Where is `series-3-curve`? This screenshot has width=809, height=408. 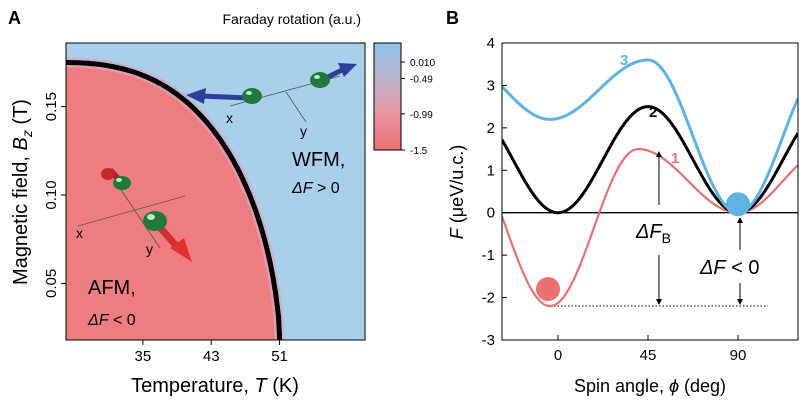 series-3-curve is located at coordinates (650, 136).